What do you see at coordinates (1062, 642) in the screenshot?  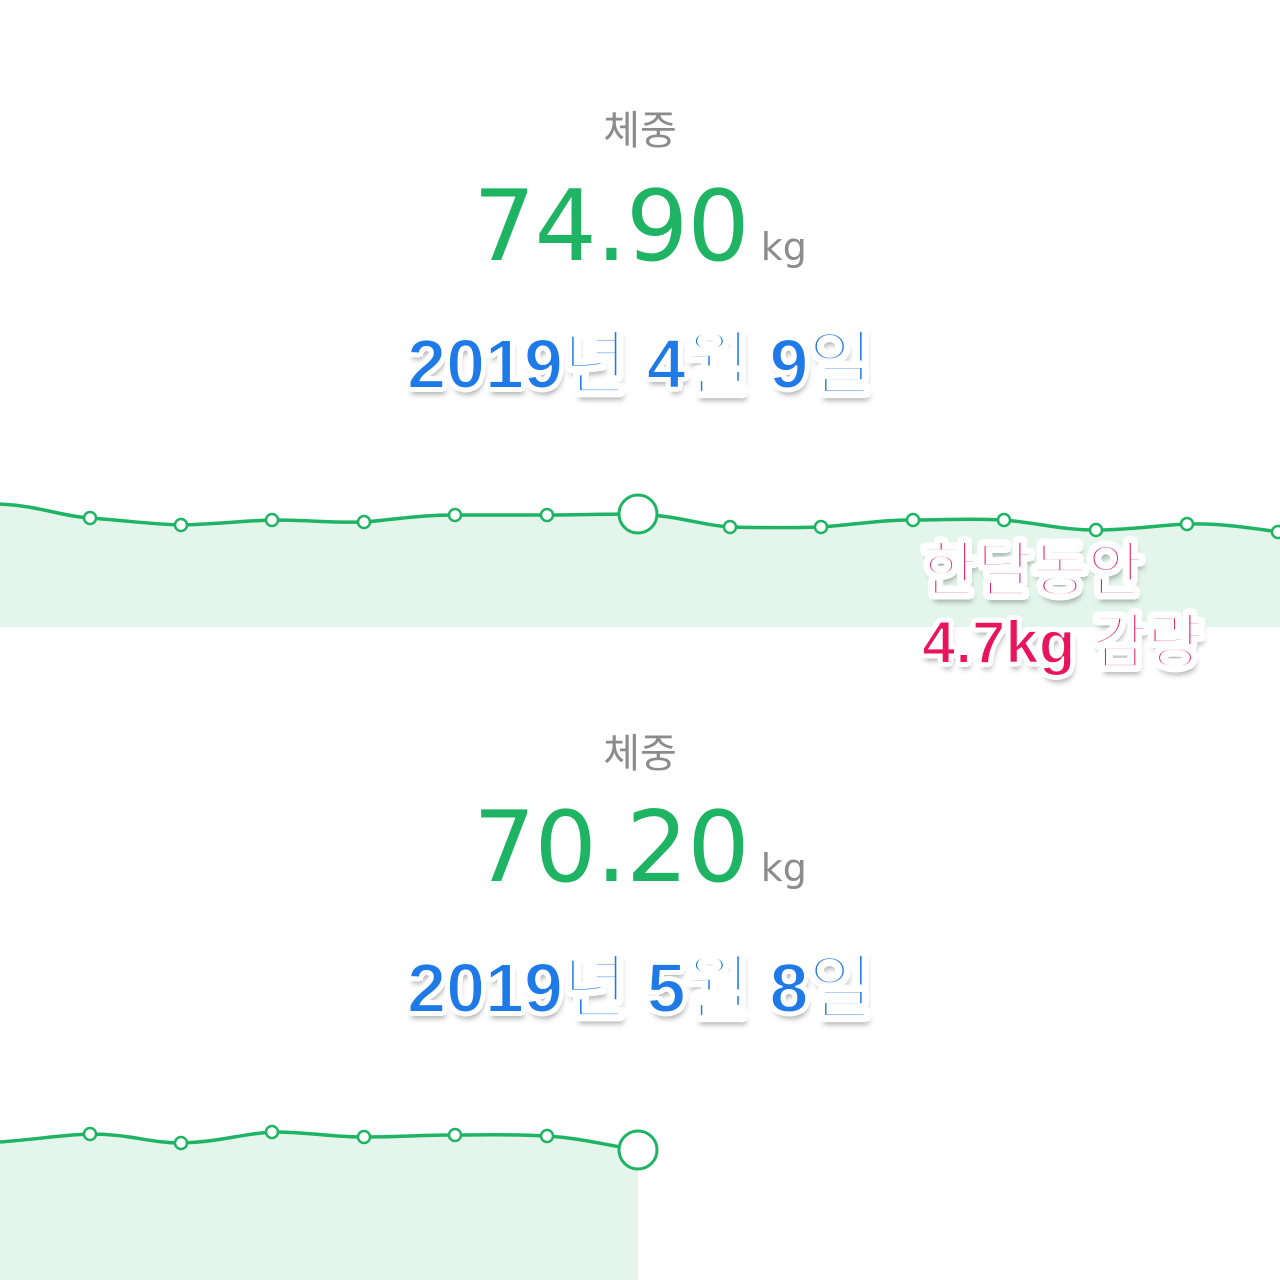 I see `note-line-2: 4.7kg 감량` at bounding box center [1062, 642].